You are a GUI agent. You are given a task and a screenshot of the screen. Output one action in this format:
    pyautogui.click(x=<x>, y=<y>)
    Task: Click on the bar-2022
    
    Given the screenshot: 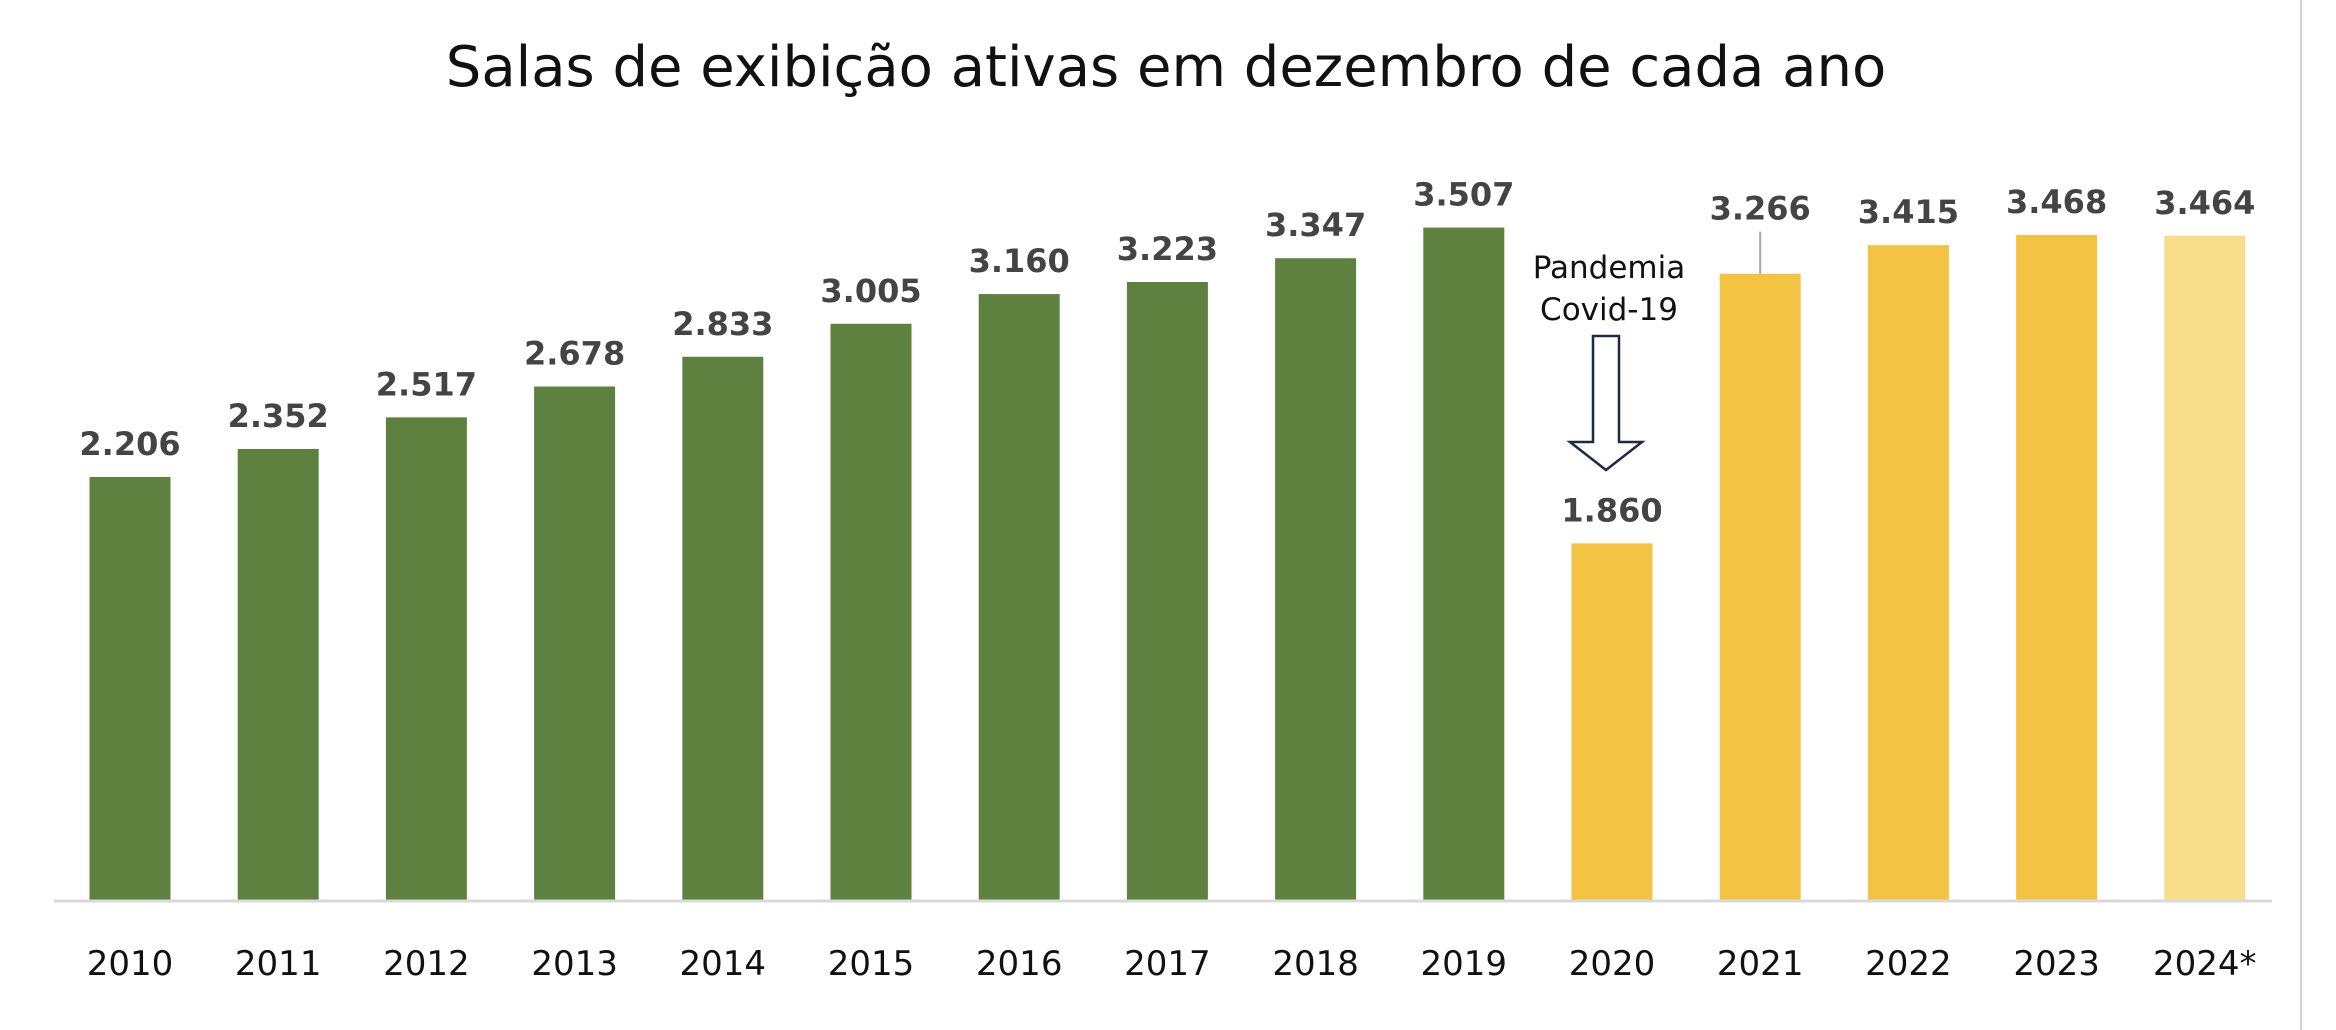 What is the action you would take?
    pyautogui.click(x=1908, y=572)
    